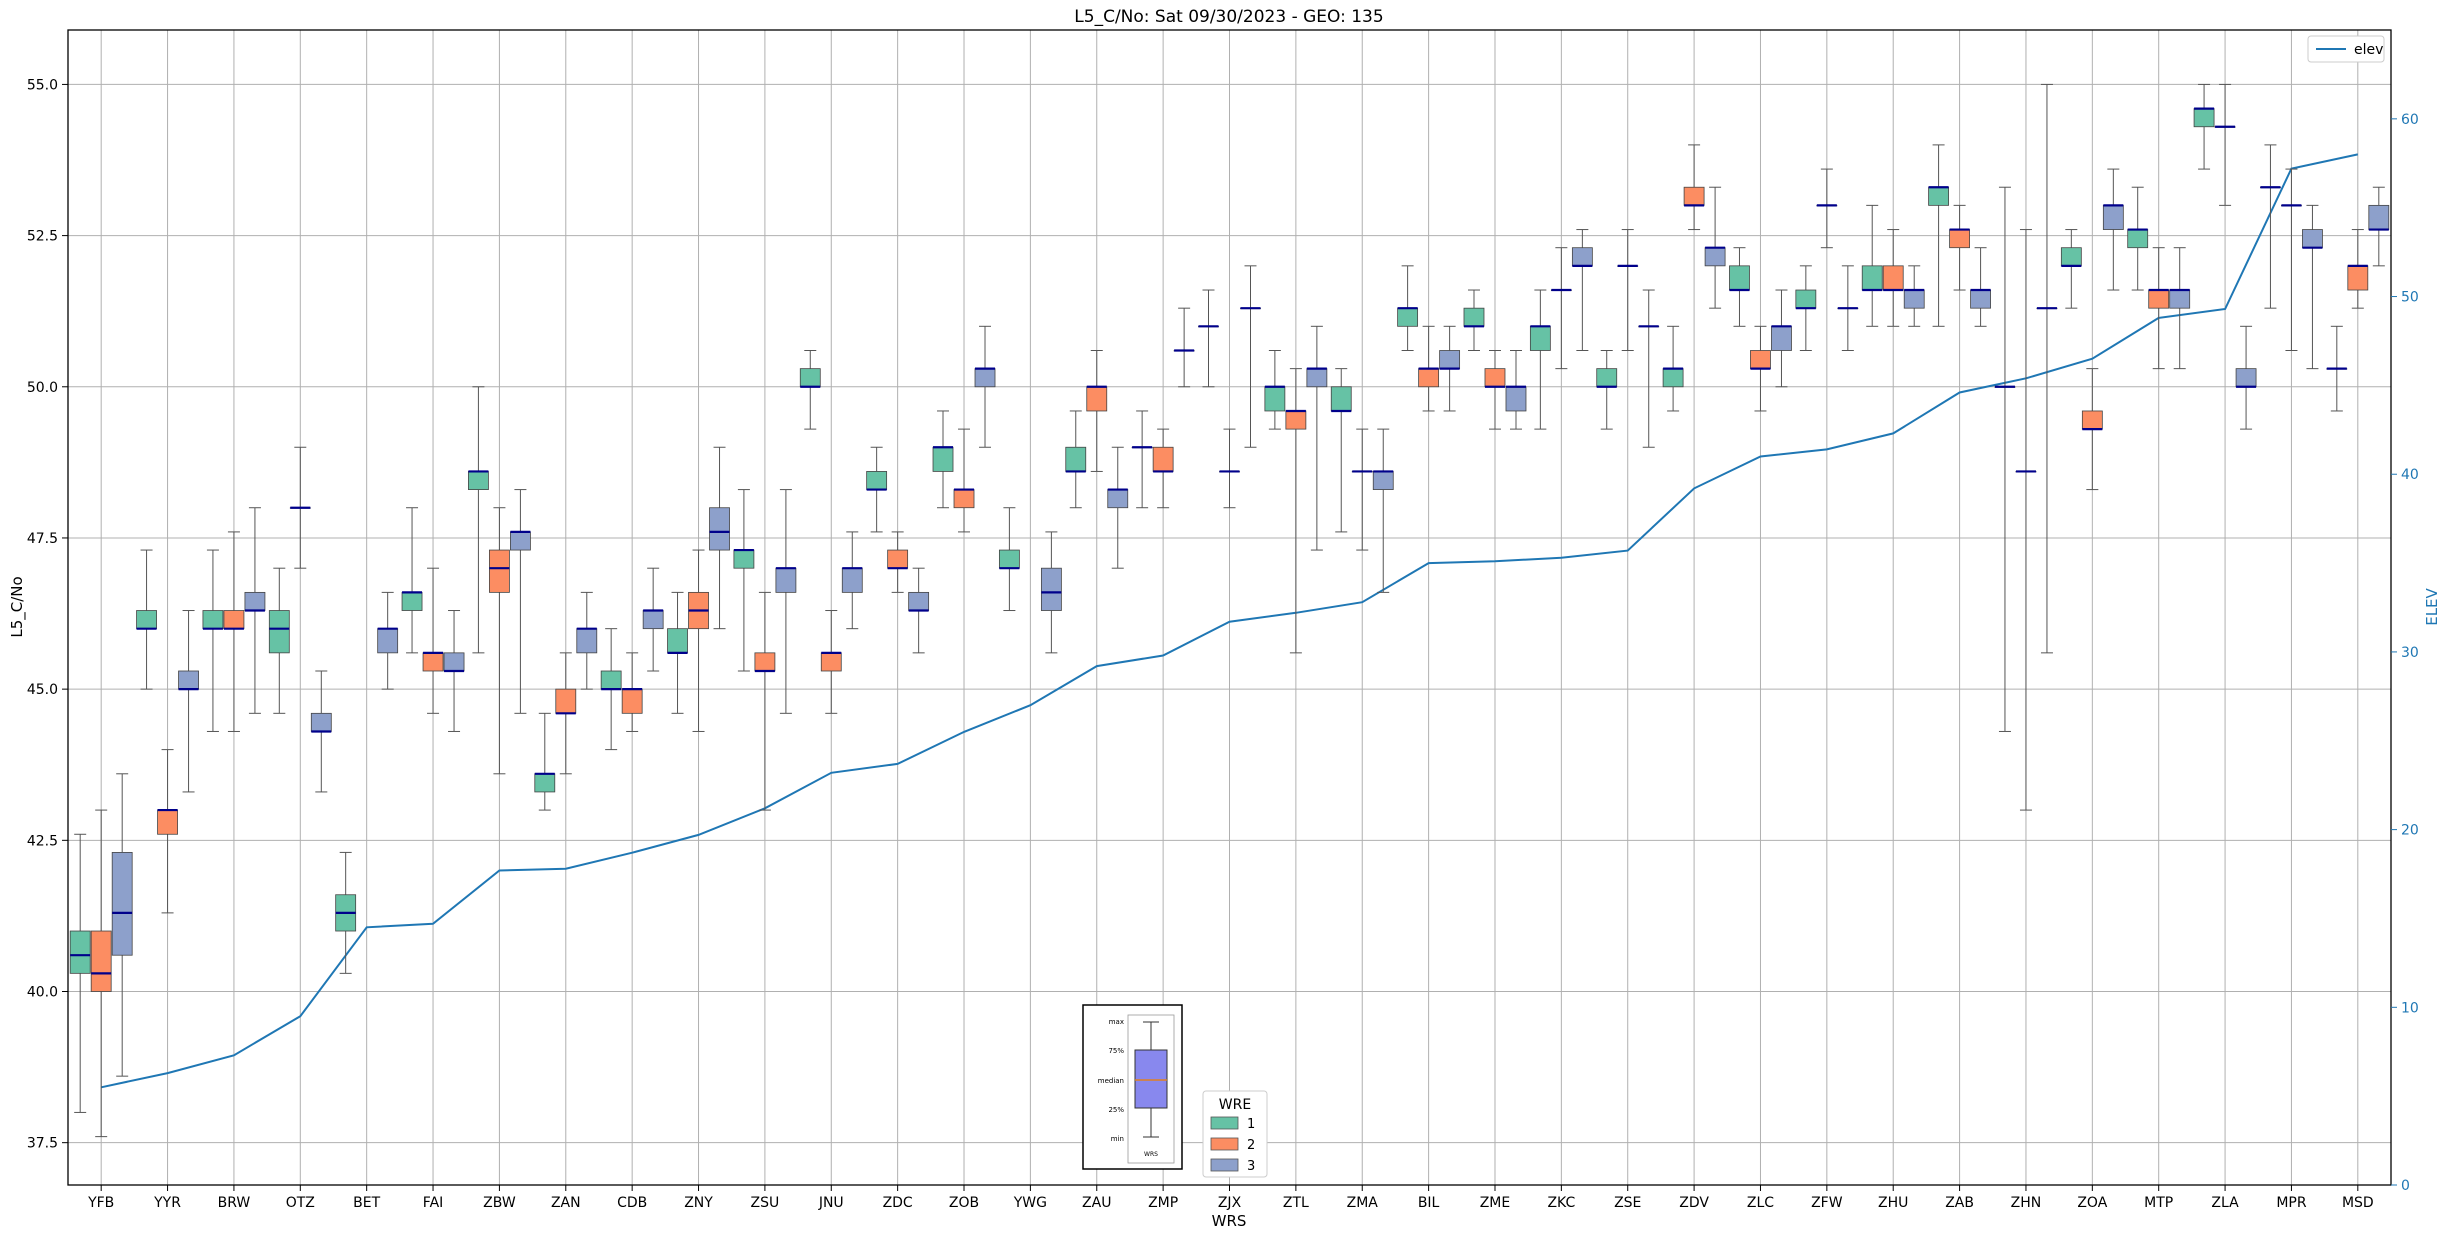  What do you see at coordinates (2005, 459) in the screenshot?
I see `box-zhn-wre1` at bounding box center [2005, 459].